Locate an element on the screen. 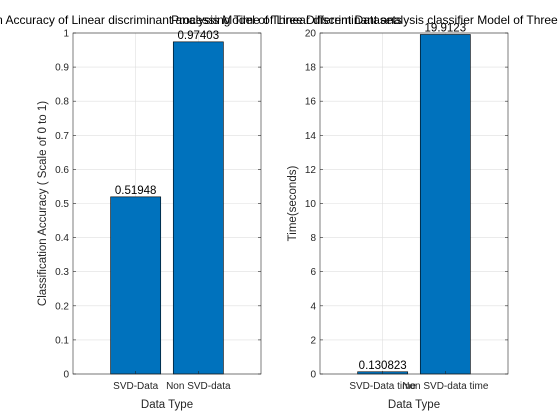  accuracy-y-tick-label: 0.8 is located at coordinates (62, 102).